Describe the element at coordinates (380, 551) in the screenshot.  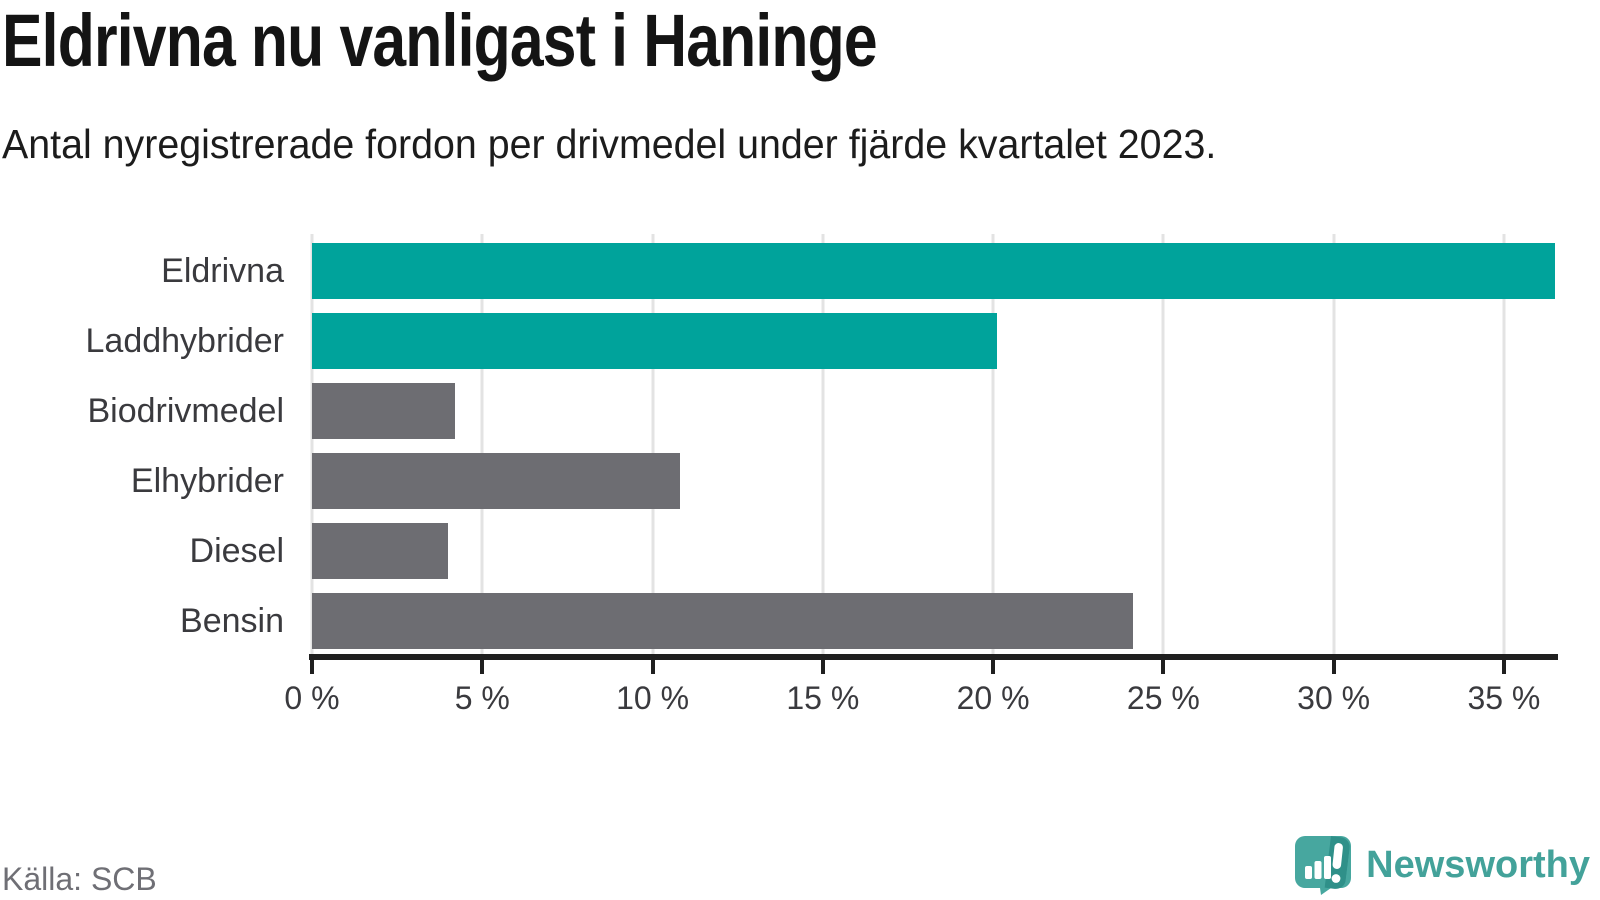
I see `bar-diesel` at that location.